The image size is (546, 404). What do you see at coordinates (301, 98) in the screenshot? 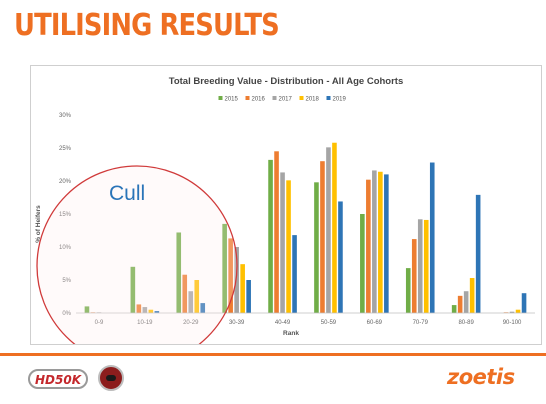
I see `legend-swatch-2018` at bounding box center [301, 98].